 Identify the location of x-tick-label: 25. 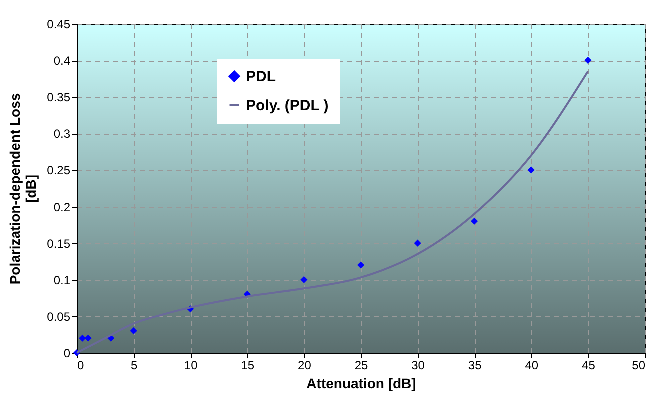
(361, 365).